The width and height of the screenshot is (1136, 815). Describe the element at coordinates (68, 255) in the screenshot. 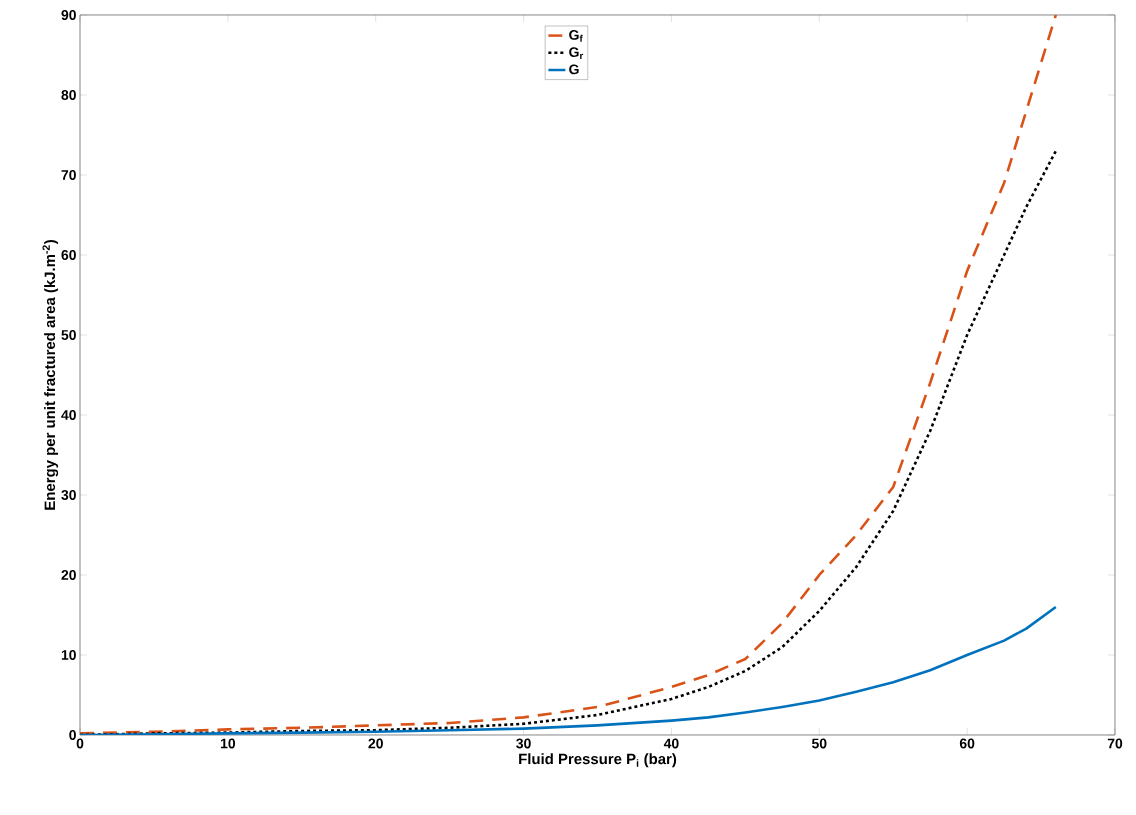

I see `y-tick-label: 60` at that location.